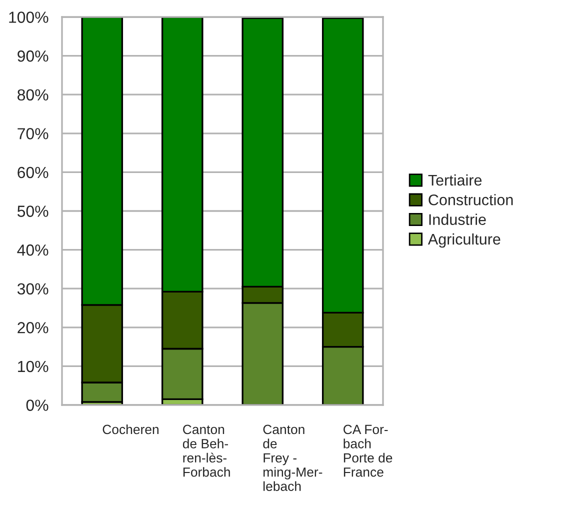 The width and height of the screenshot is (573, 513). I want to click on legend-label: Tertiaire, so click(455, 180).